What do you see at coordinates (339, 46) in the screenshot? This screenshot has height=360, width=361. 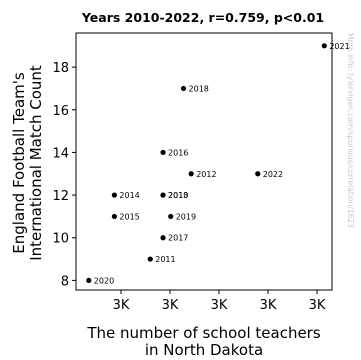 I see `data-point-label: 2021` at bounding box center [339, 46].